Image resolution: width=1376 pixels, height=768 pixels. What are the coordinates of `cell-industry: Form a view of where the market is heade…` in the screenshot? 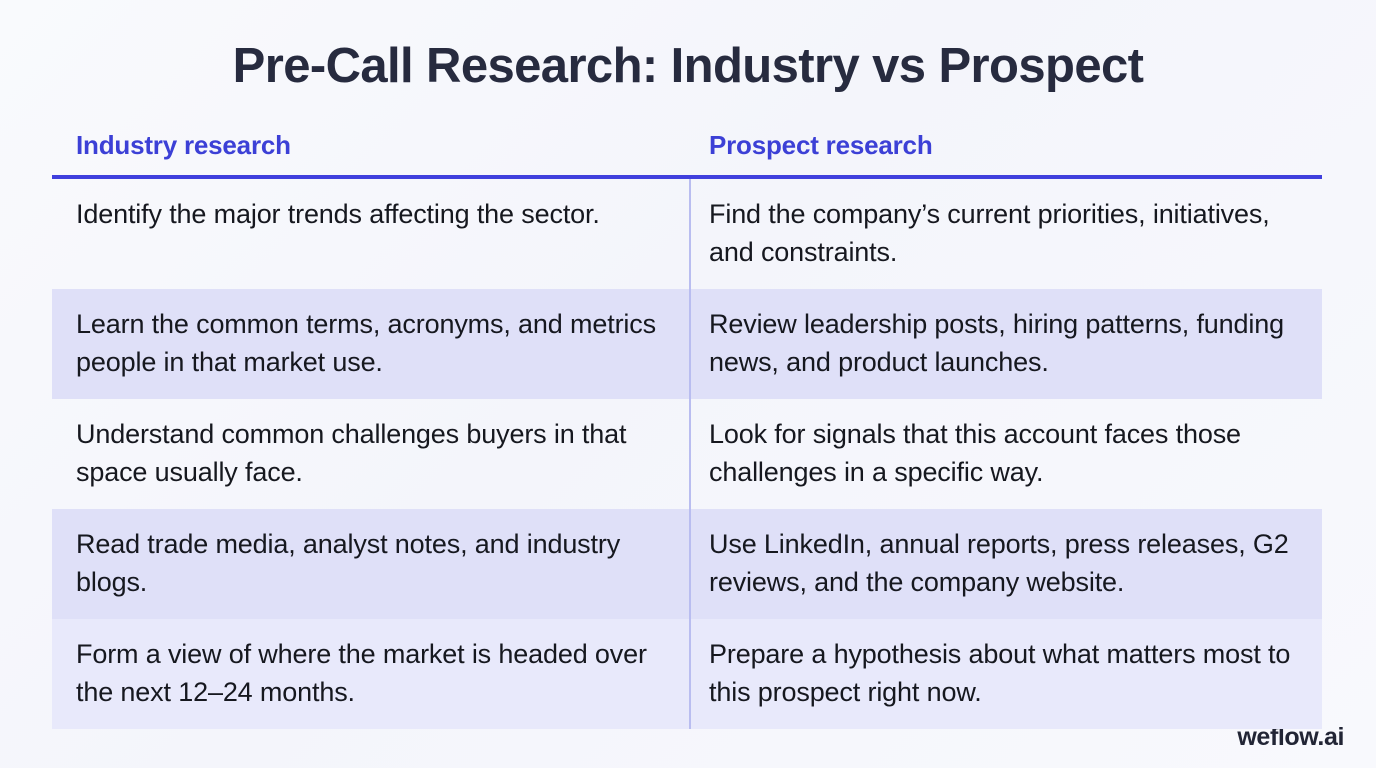 It's located at (361, 673).